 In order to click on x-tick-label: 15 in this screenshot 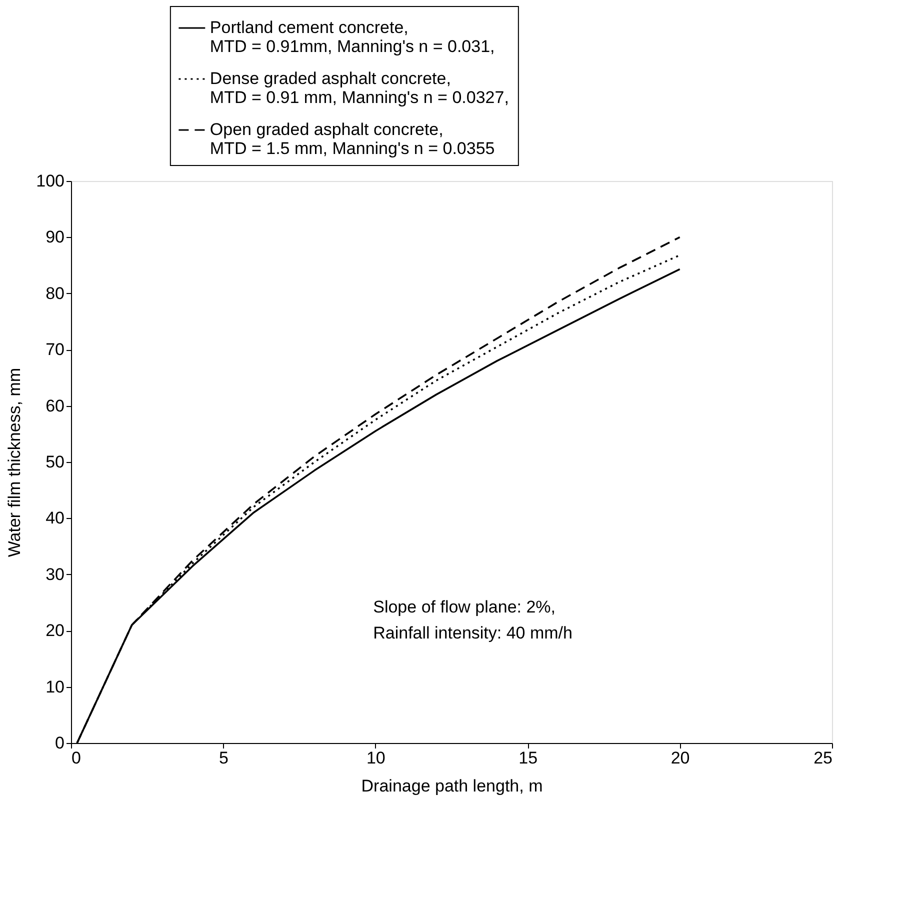, I will do `click(528, 758)`.